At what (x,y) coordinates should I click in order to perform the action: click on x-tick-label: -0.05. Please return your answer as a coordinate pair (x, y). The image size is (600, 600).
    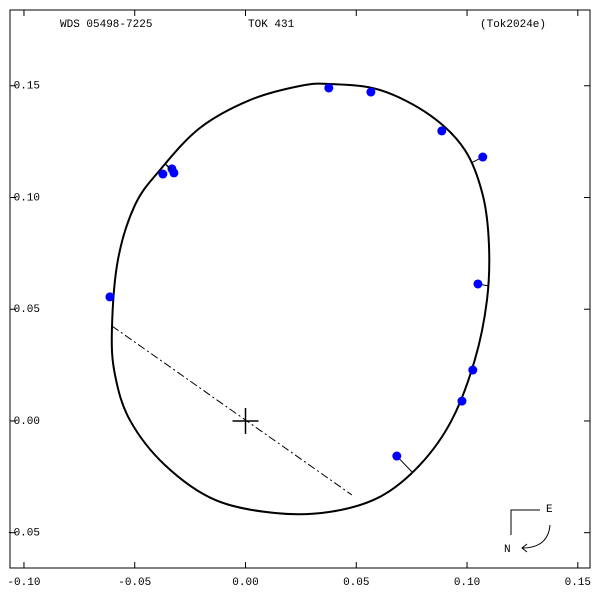
    Looking at the image, I should click on (134, 583).